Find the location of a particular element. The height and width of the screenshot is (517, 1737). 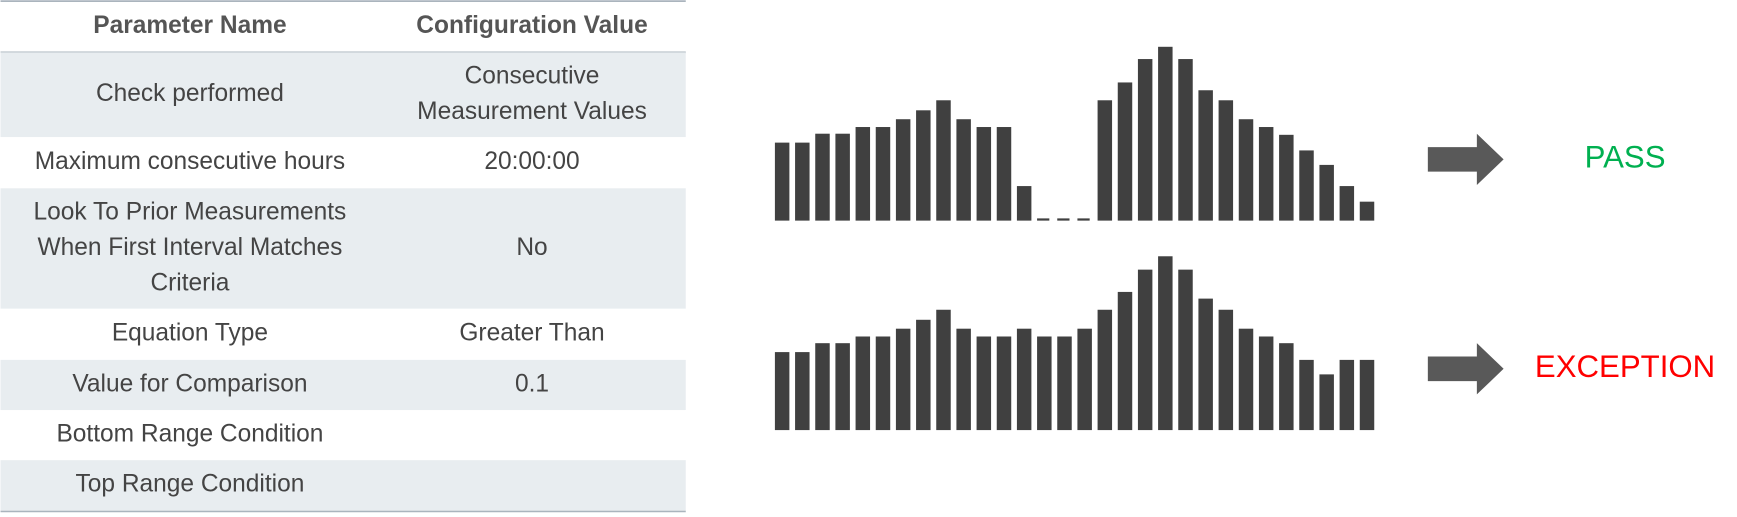

exception-label: EXCEPTION is located at coordinates (1625, 366).